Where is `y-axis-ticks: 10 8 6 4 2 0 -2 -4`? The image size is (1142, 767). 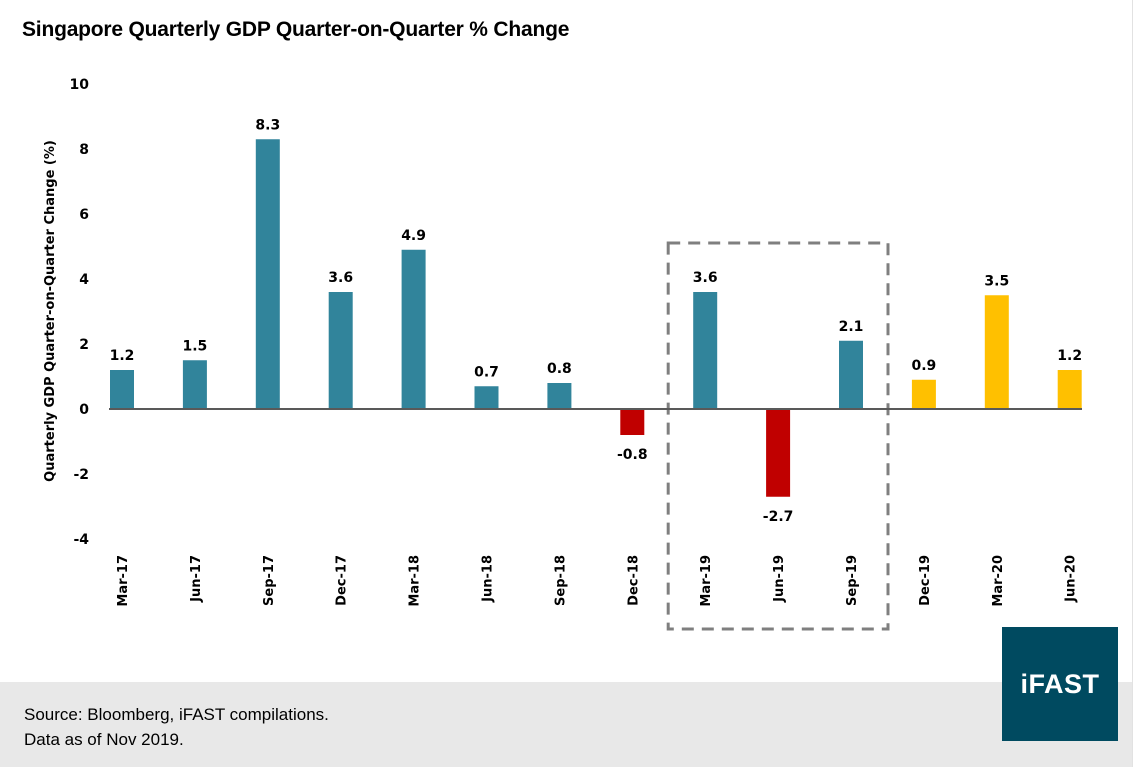
y-axis-ticks: 10 8 6 4 2 0 -2 -4 is located at coordinates (80, 312).